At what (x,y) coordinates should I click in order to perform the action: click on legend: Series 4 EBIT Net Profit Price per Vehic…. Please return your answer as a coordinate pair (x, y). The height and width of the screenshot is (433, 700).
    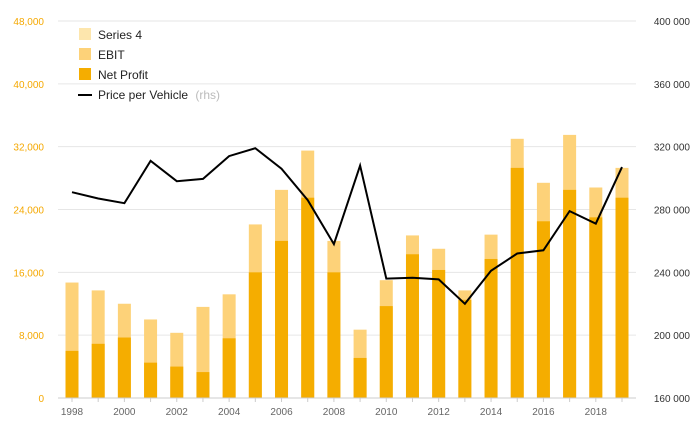
    Looking at the image, I should click on (149, 65).